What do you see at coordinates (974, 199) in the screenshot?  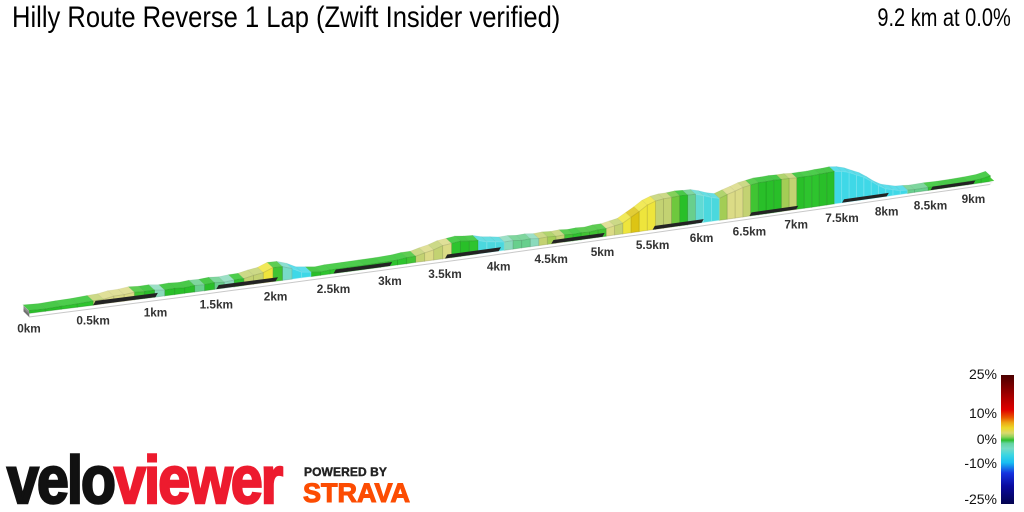 I see `svg-text: 9km` at bounding box center [974, 199].